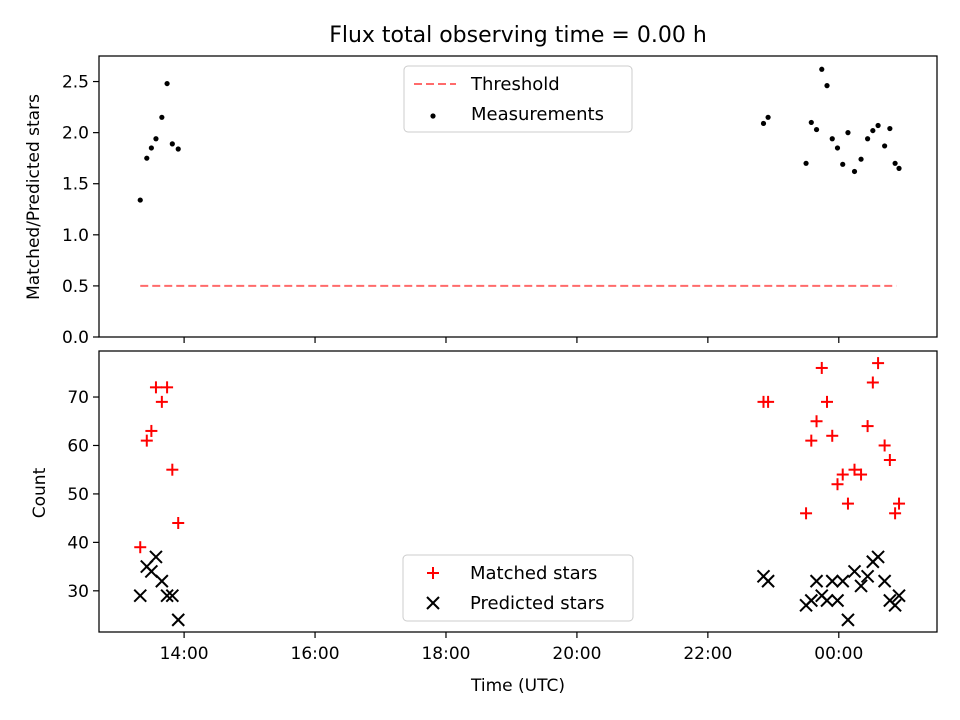 This screenshot has height=720, width=960. What do you see at coordinates (78, 543) in the screenshot?
I see `bottom-y-tick-label: 40` at bounding box center [78, 543].